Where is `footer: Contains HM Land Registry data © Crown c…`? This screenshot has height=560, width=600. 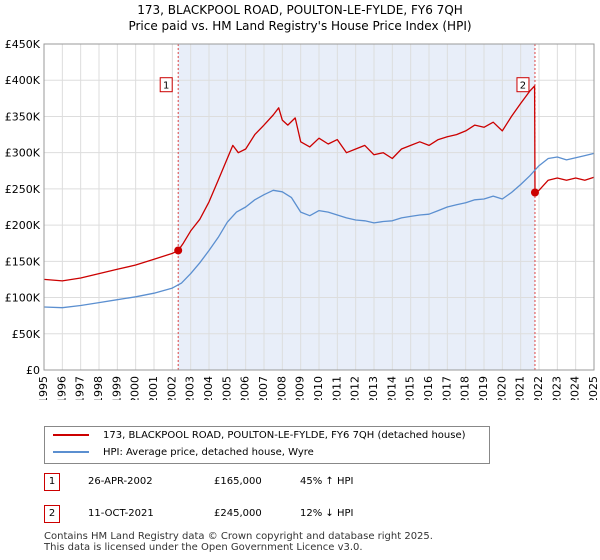 footer: Contains HM Land Registry data © Crown c… is located at coordinates (238, 542).